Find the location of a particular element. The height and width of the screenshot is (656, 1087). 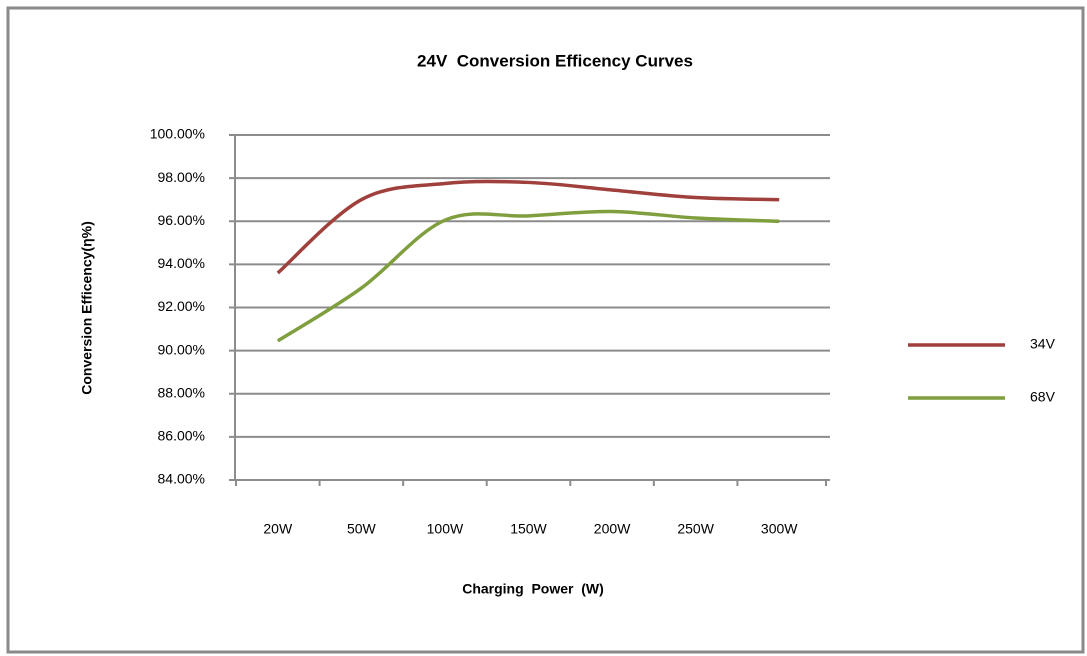

x-tick-label: 300W is located at coordinates (779, 529).